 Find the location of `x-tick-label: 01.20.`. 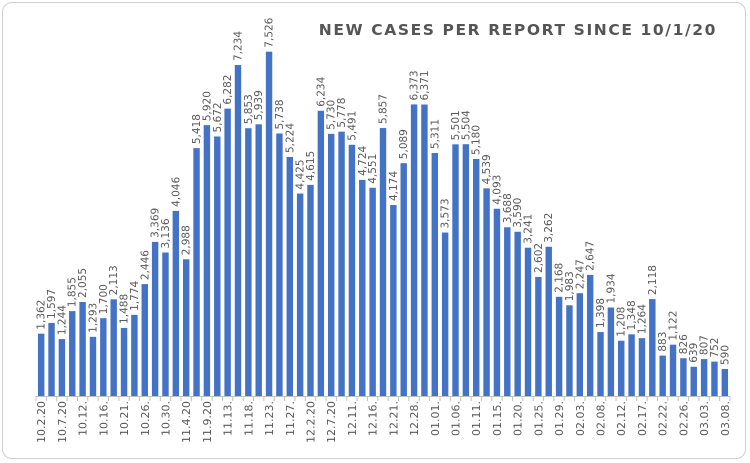

x-tick-label: 01.20. is located at coordinates (518, 418).